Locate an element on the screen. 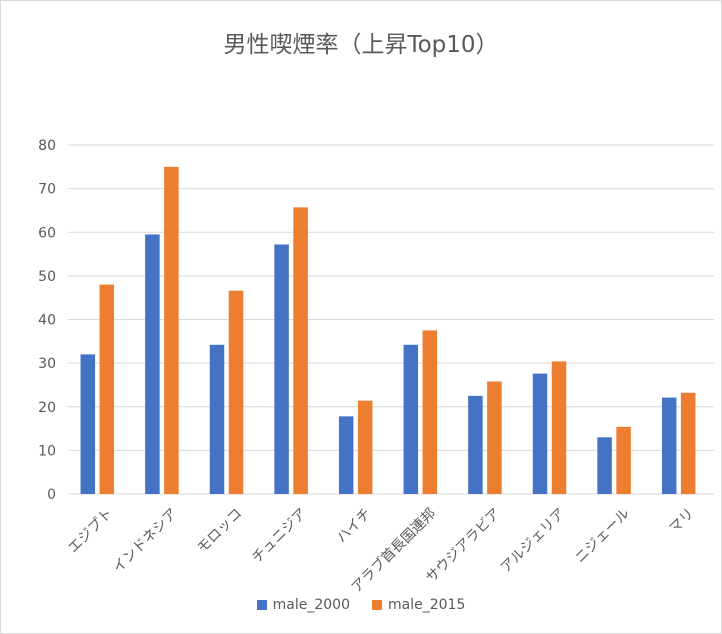 Image resolution: width=722 pixels, height=634 pixels. x-tick-label: アルジェリア is located at coordinates (533, 541).